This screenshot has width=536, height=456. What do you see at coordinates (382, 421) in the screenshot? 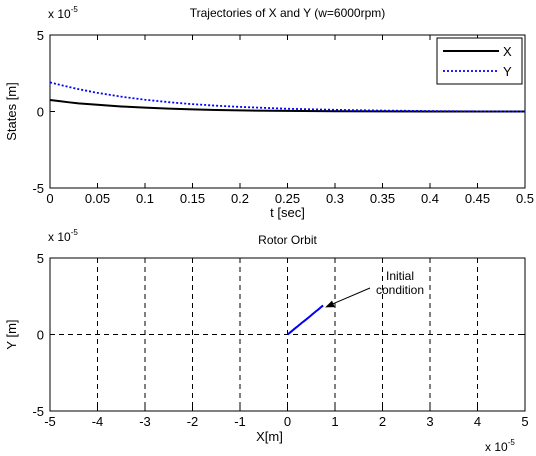
I see `bottom-x-tick-label: 2` at bounding box center [382, 421].